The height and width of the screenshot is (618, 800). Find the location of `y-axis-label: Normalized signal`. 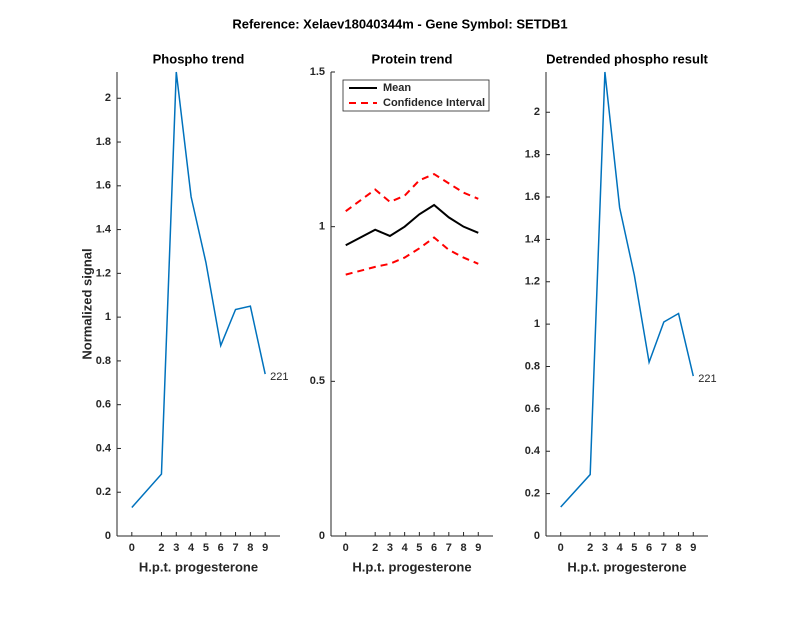

y-axis-label: Normalized signal is located at coordinates (86, 303).